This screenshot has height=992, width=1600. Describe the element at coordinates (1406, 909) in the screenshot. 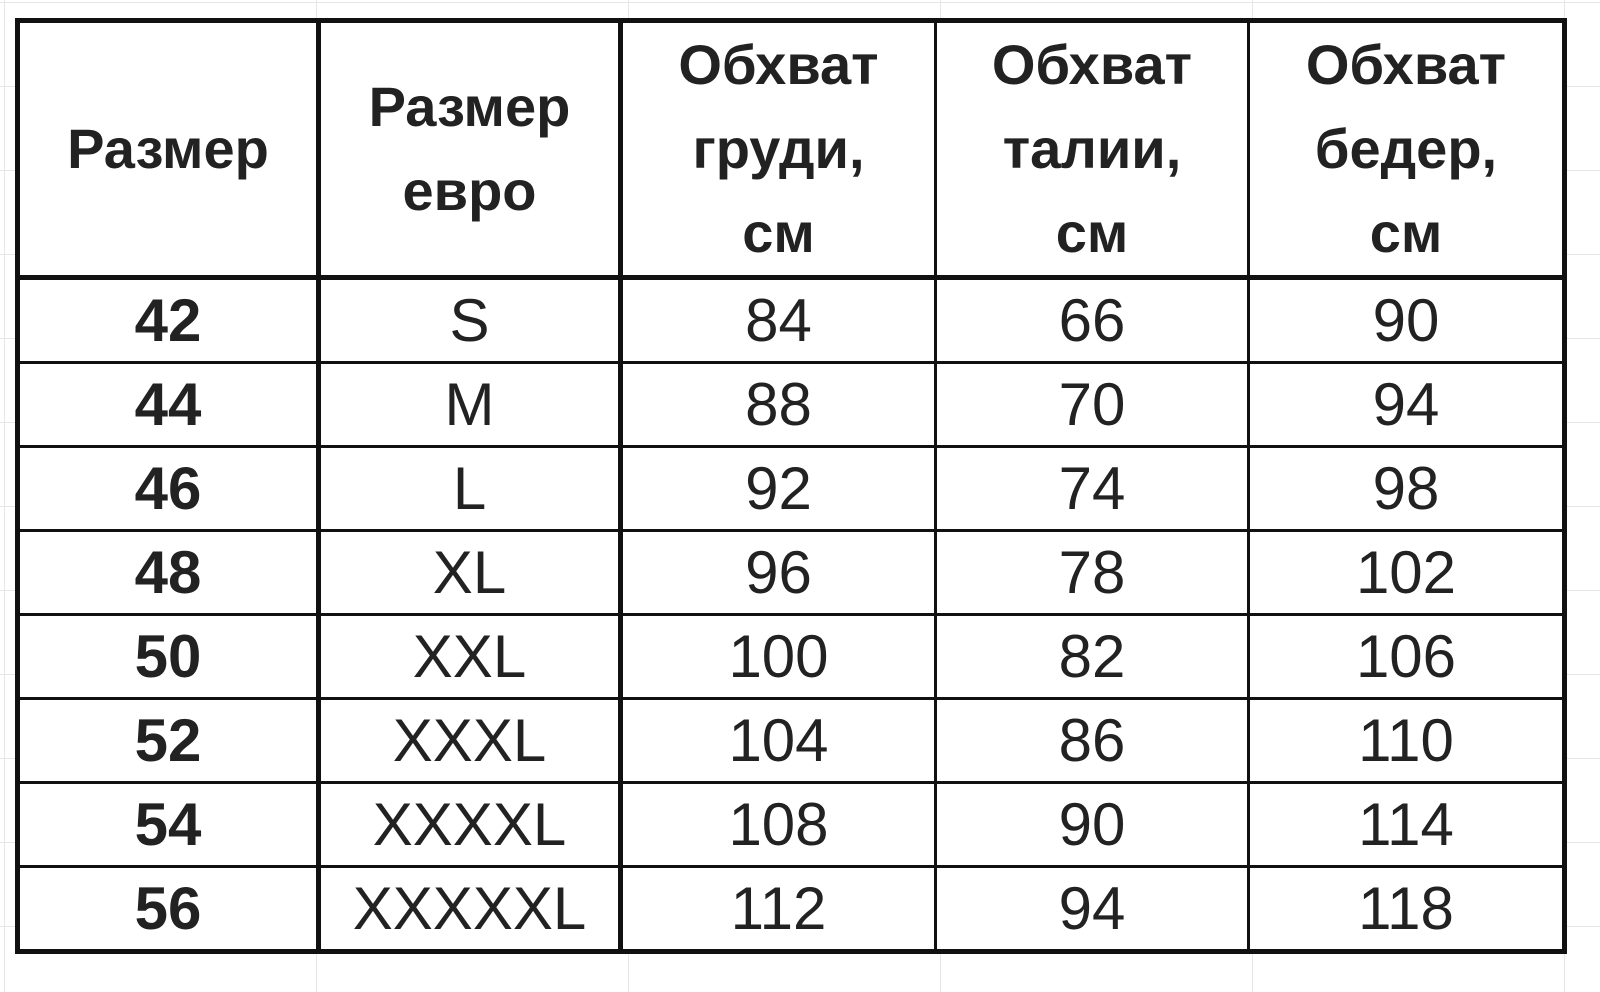

I see `cell-hips: 118` at that location.